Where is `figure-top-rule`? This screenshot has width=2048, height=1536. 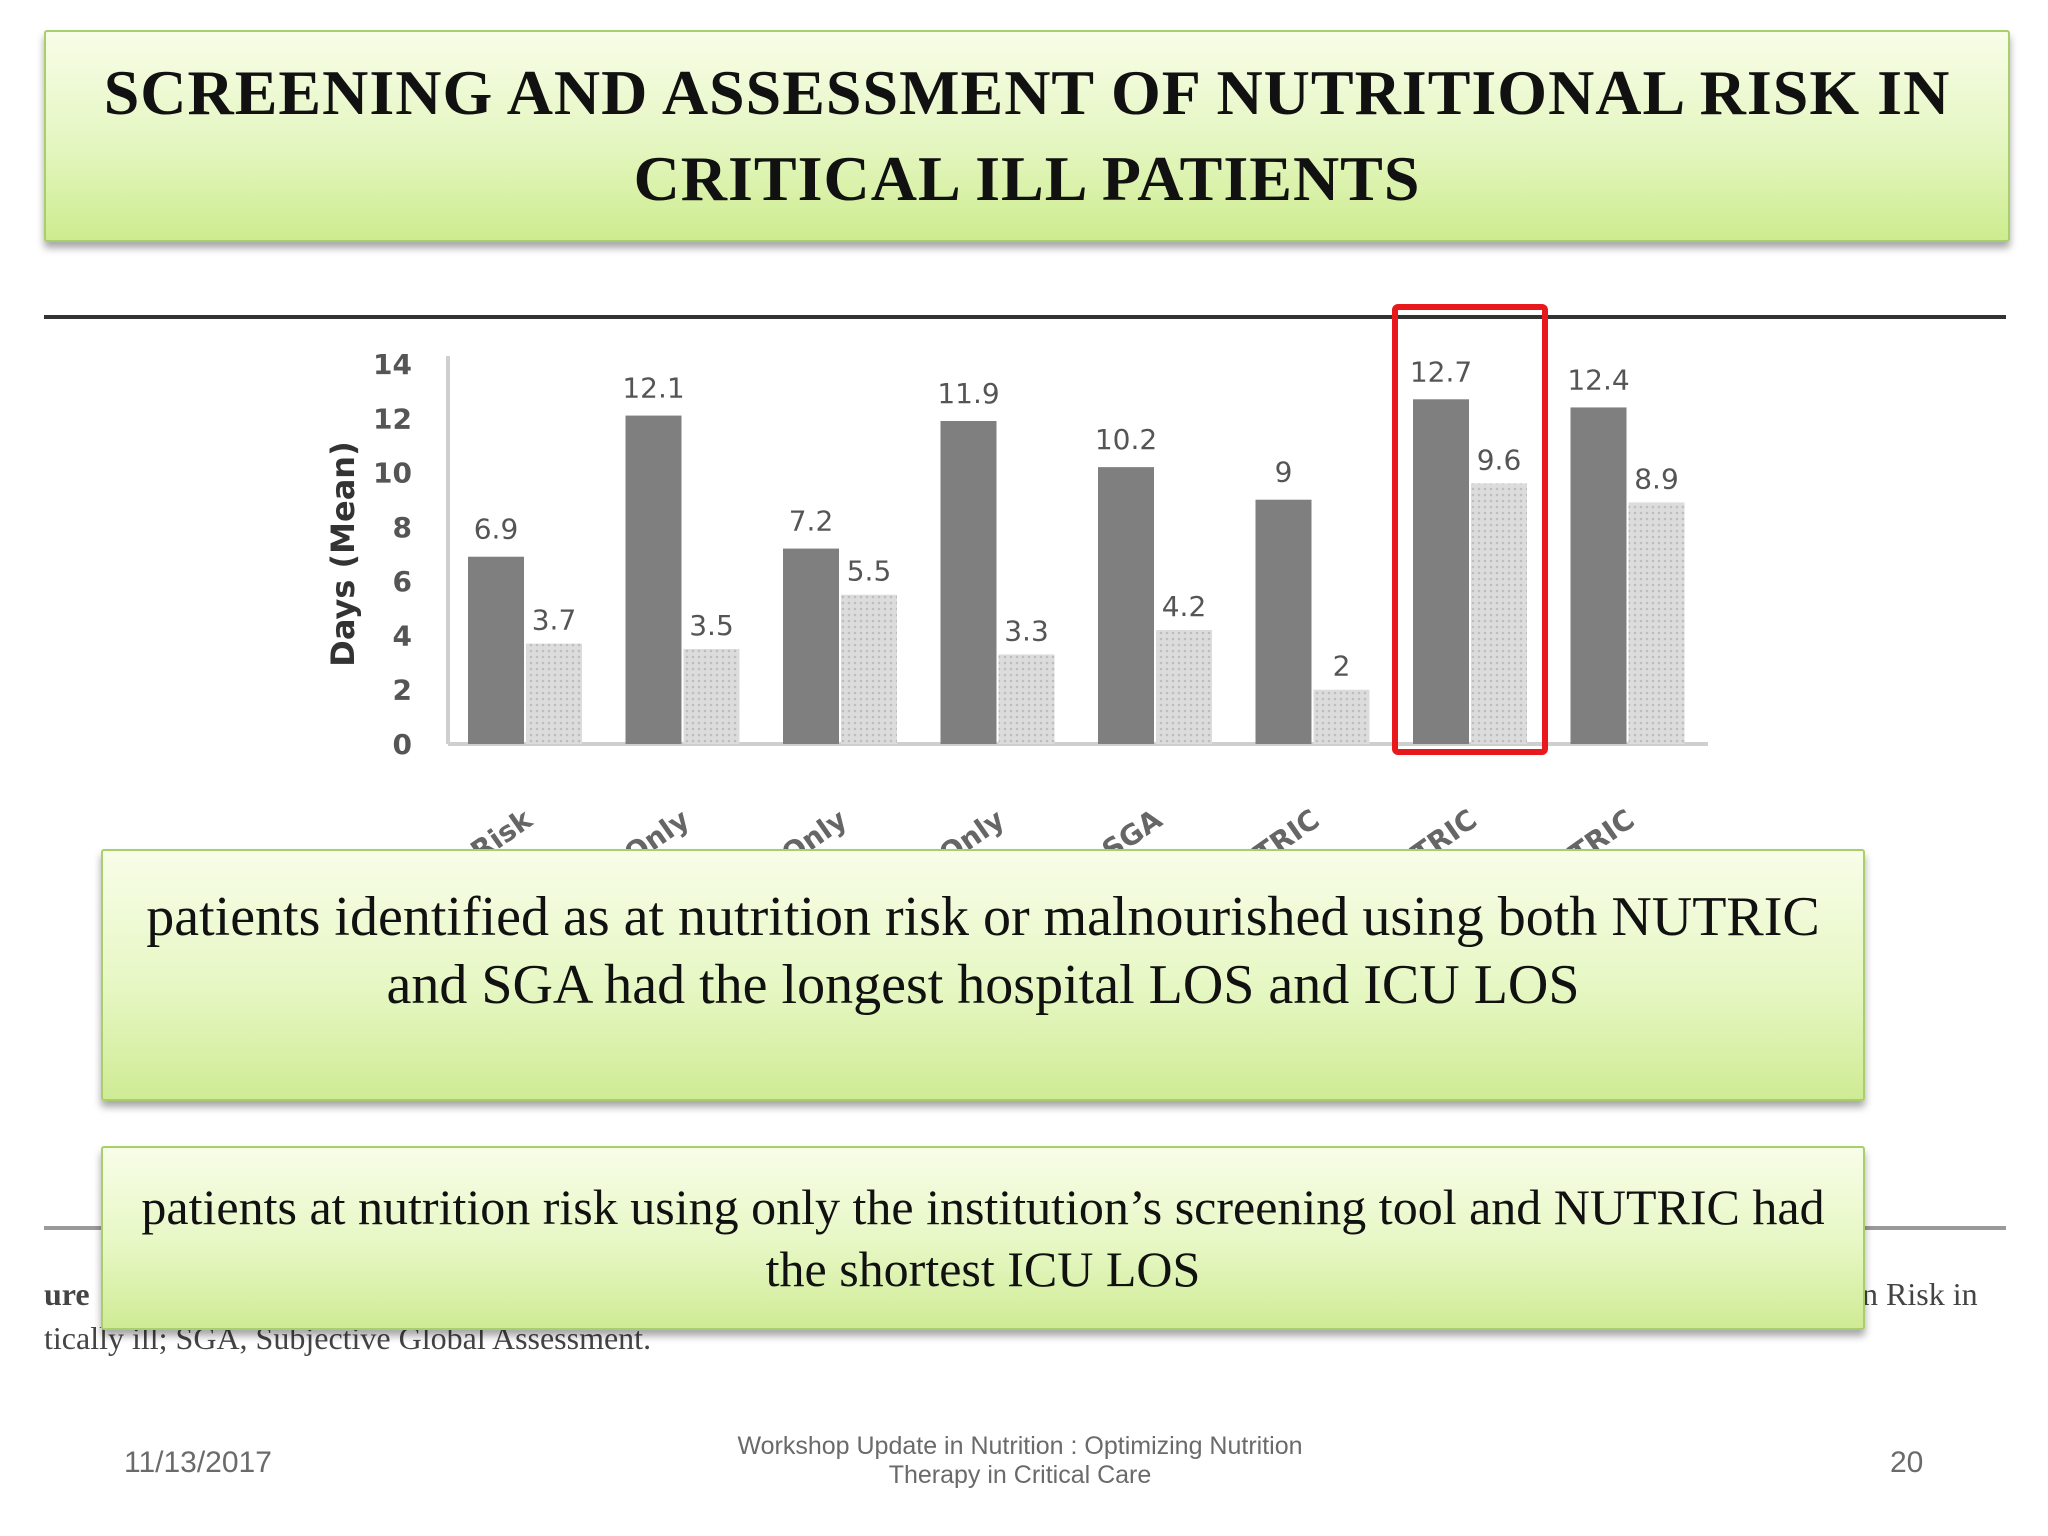
figure-top-rule is located at coordinates (1025, 317).